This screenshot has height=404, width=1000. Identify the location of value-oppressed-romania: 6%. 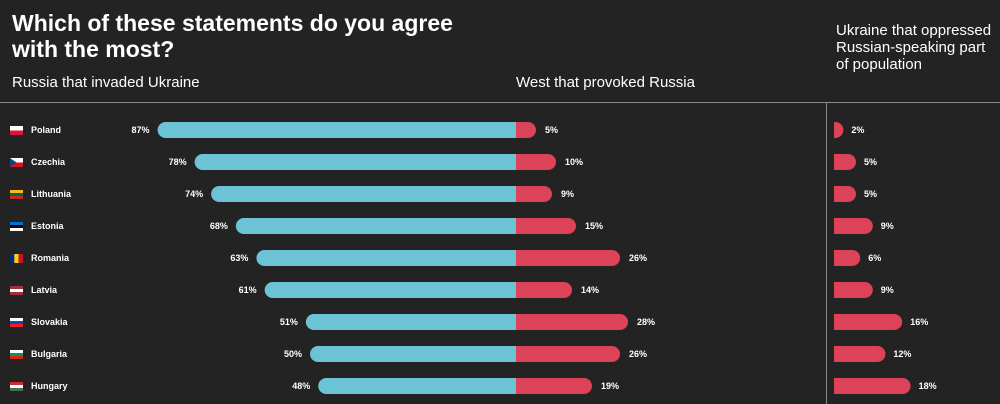
(874, 258).